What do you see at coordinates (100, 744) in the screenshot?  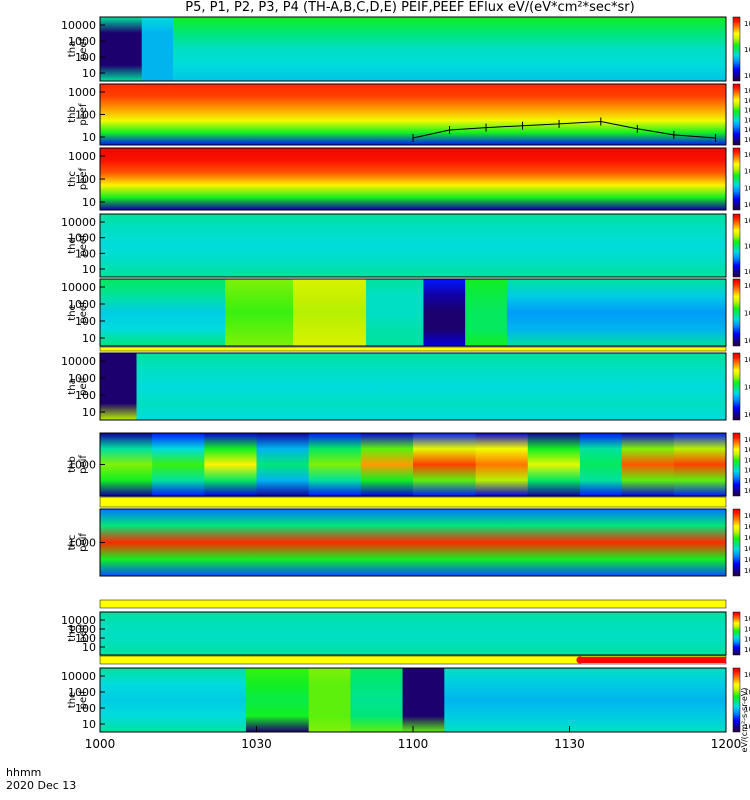 I see `x-tick-label: 1000` at bounding box center [100, 744].